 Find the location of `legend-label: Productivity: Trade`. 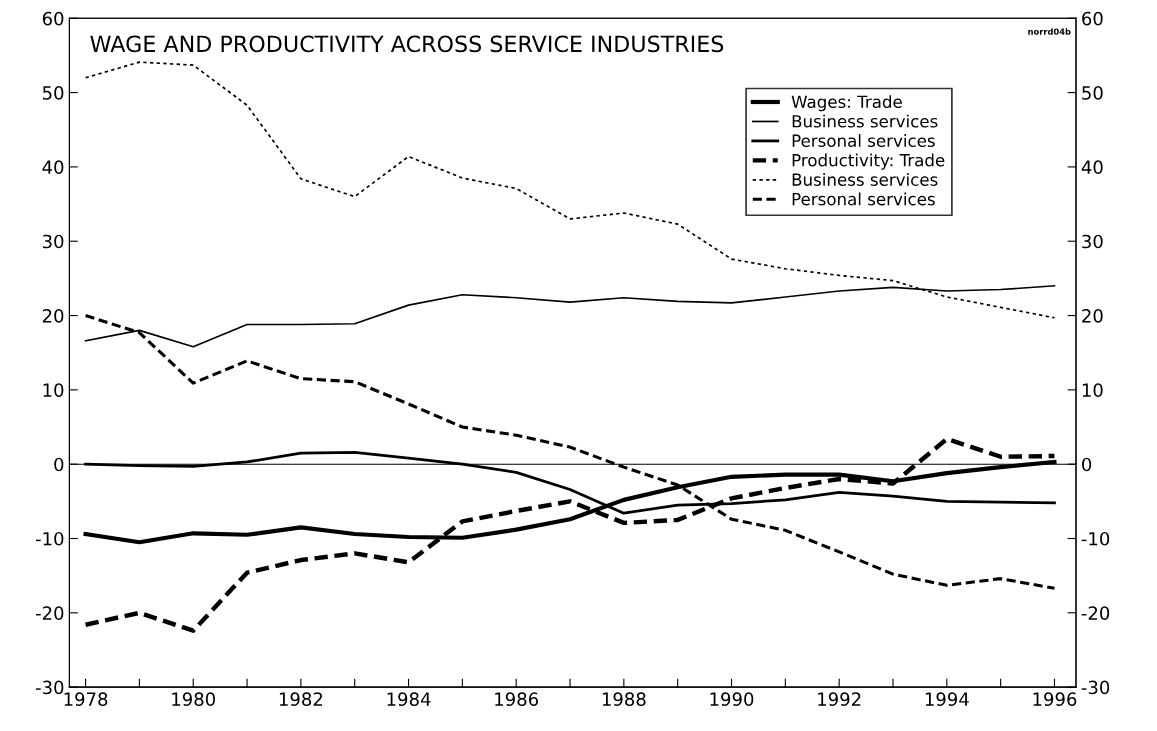

legend-label: Productivity: Trade is located at coordinates (868, 161).